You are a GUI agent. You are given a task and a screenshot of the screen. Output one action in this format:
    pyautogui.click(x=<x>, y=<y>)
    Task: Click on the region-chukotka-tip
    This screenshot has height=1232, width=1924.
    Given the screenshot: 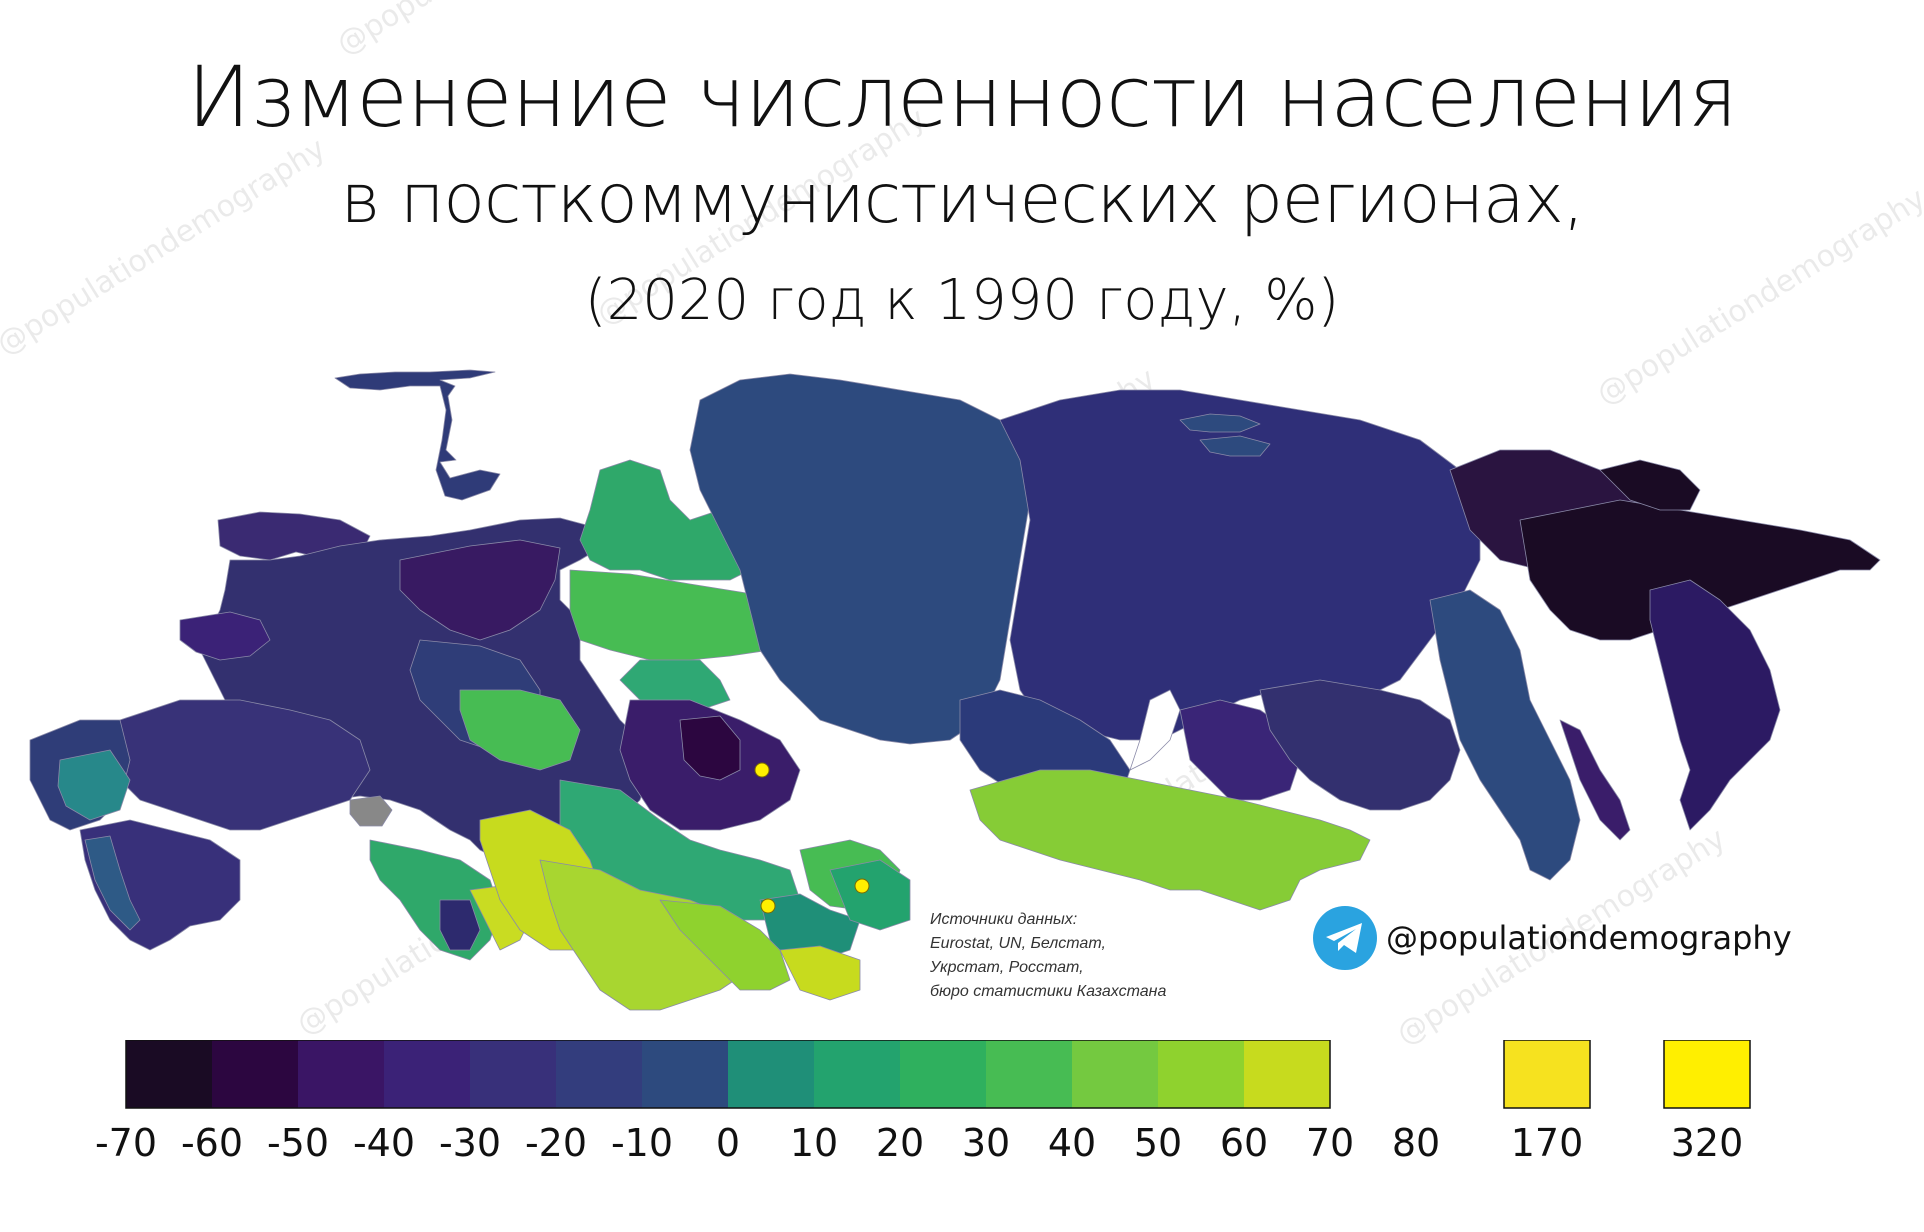 What is the action you would take?
    pyautogui.click(x=1650, y=485)
    